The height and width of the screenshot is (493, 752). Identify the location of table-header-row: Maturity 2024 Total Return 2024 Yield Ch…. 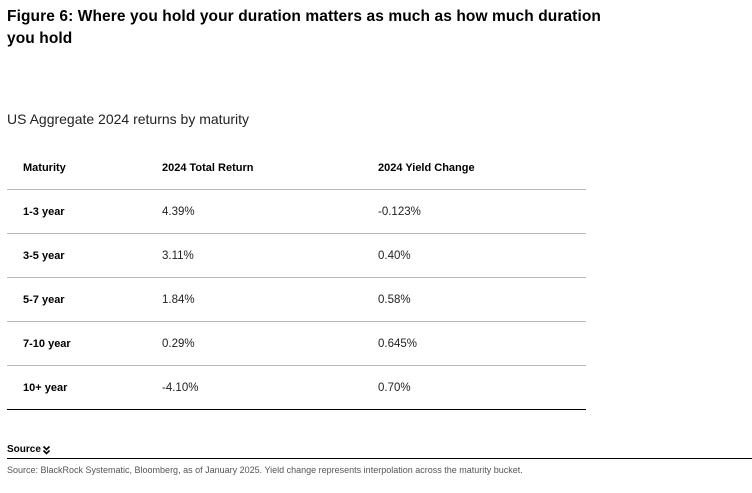
(296, 168).